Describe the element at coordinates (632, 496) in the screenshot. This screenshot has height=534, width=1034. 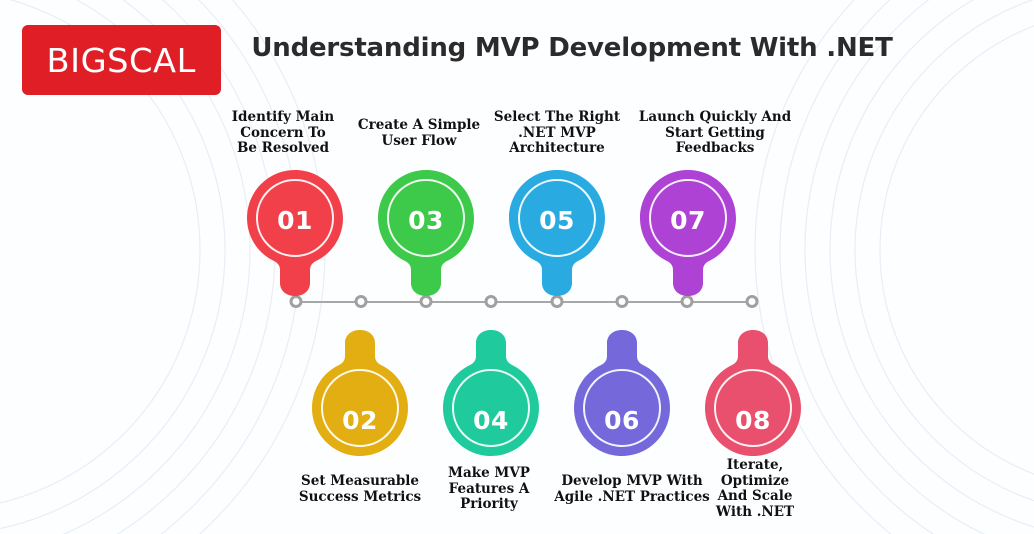
I see `caption-line: Agile .NET Practices` at that location.